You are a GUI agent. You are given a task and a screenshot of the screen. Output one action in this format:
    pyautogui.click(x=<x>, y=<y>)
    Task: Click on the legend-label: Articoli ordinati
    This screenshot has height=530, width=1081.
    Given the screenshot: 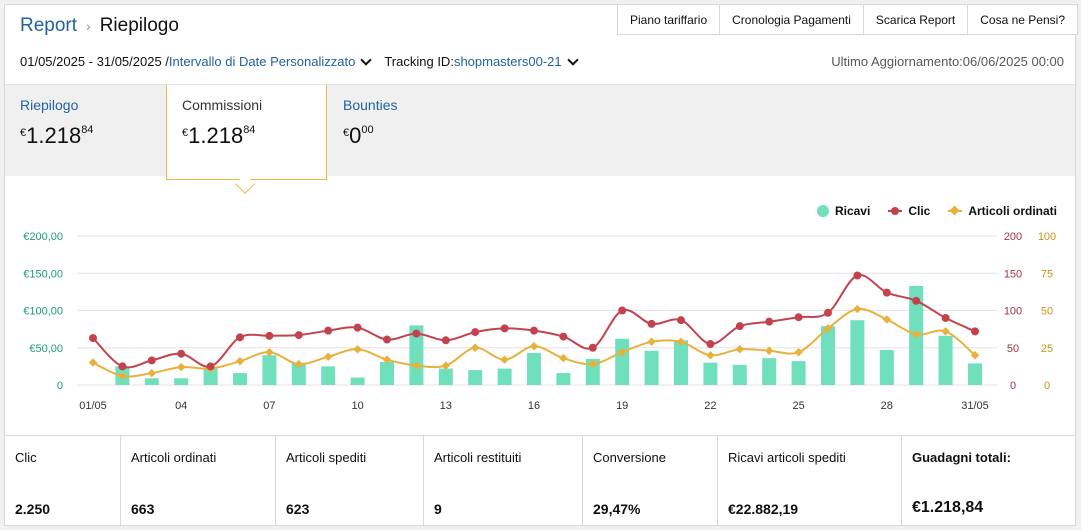 What is the action you would take?
    pyautogui.click(x=1012, y=211)
    